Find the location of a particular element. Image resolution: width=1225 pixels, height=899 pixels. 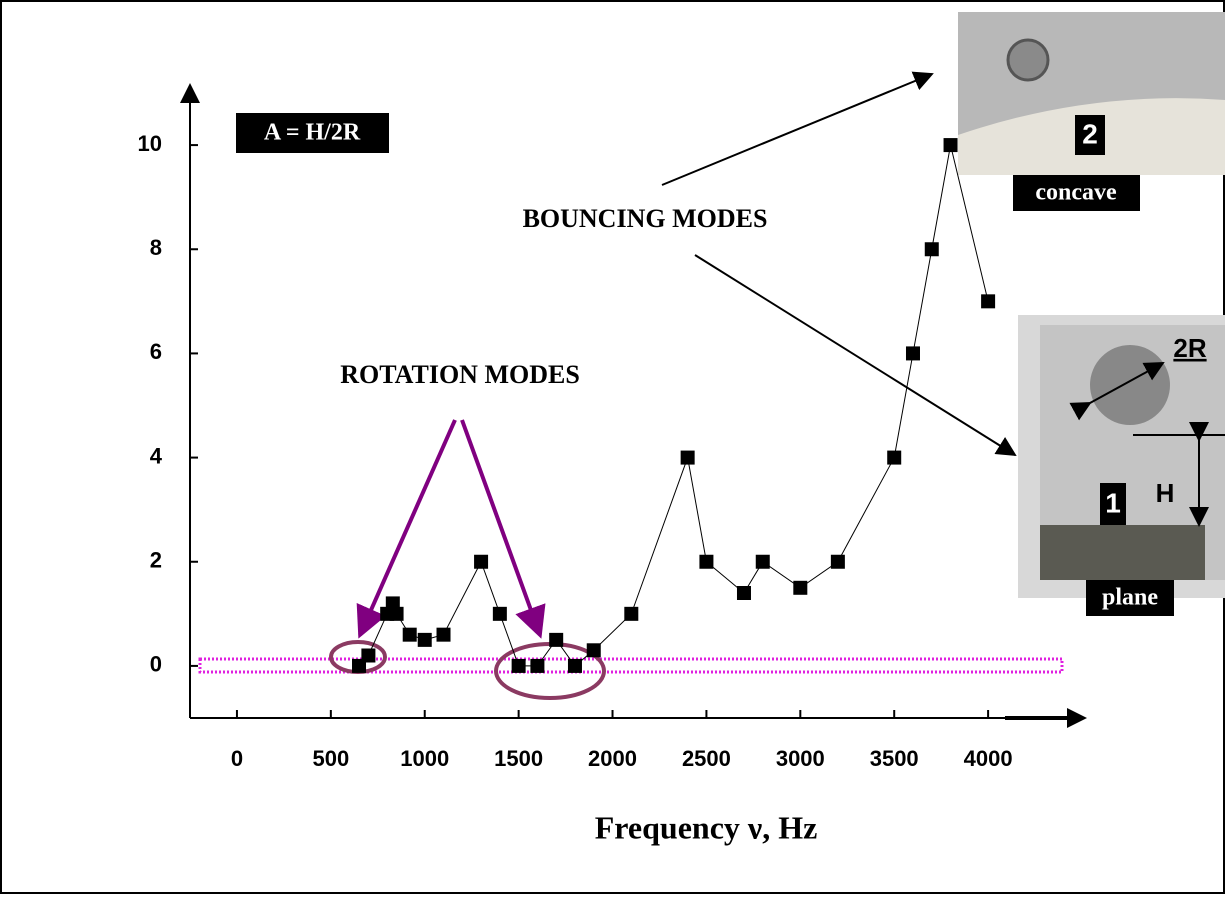

formula-box is located at coordinates (312, 133).